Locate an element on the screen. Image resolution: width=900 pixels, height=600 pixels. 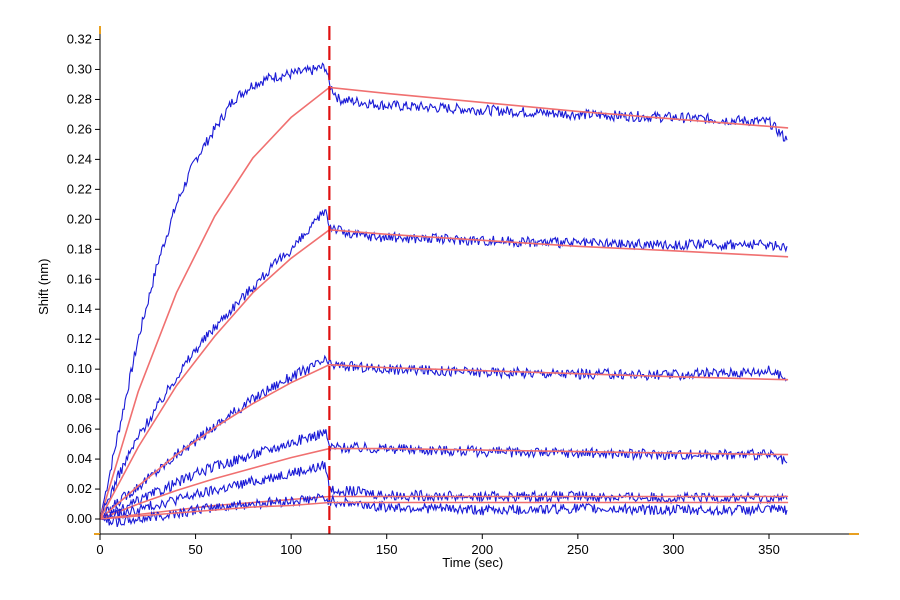
y-tick-label: 0.08 is located at coordinates (79, 398).